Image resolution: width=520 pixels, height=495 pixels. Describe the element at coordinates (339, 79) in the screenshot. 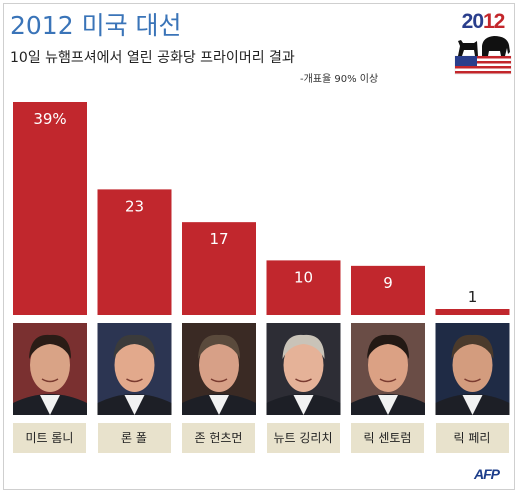

I see `counting-note: -개표율 90% 이상` at that location.